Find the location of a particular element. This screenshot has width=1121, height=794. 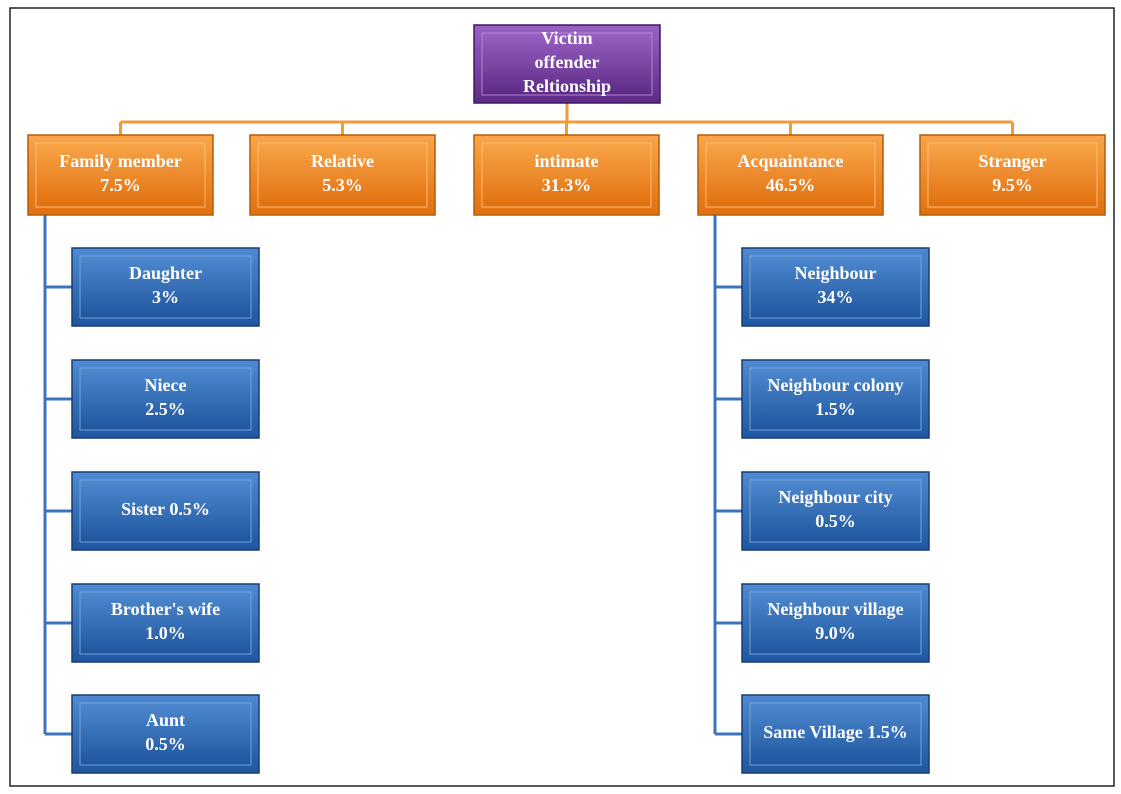

box-label: 3% is located at coordinates (165, 297).